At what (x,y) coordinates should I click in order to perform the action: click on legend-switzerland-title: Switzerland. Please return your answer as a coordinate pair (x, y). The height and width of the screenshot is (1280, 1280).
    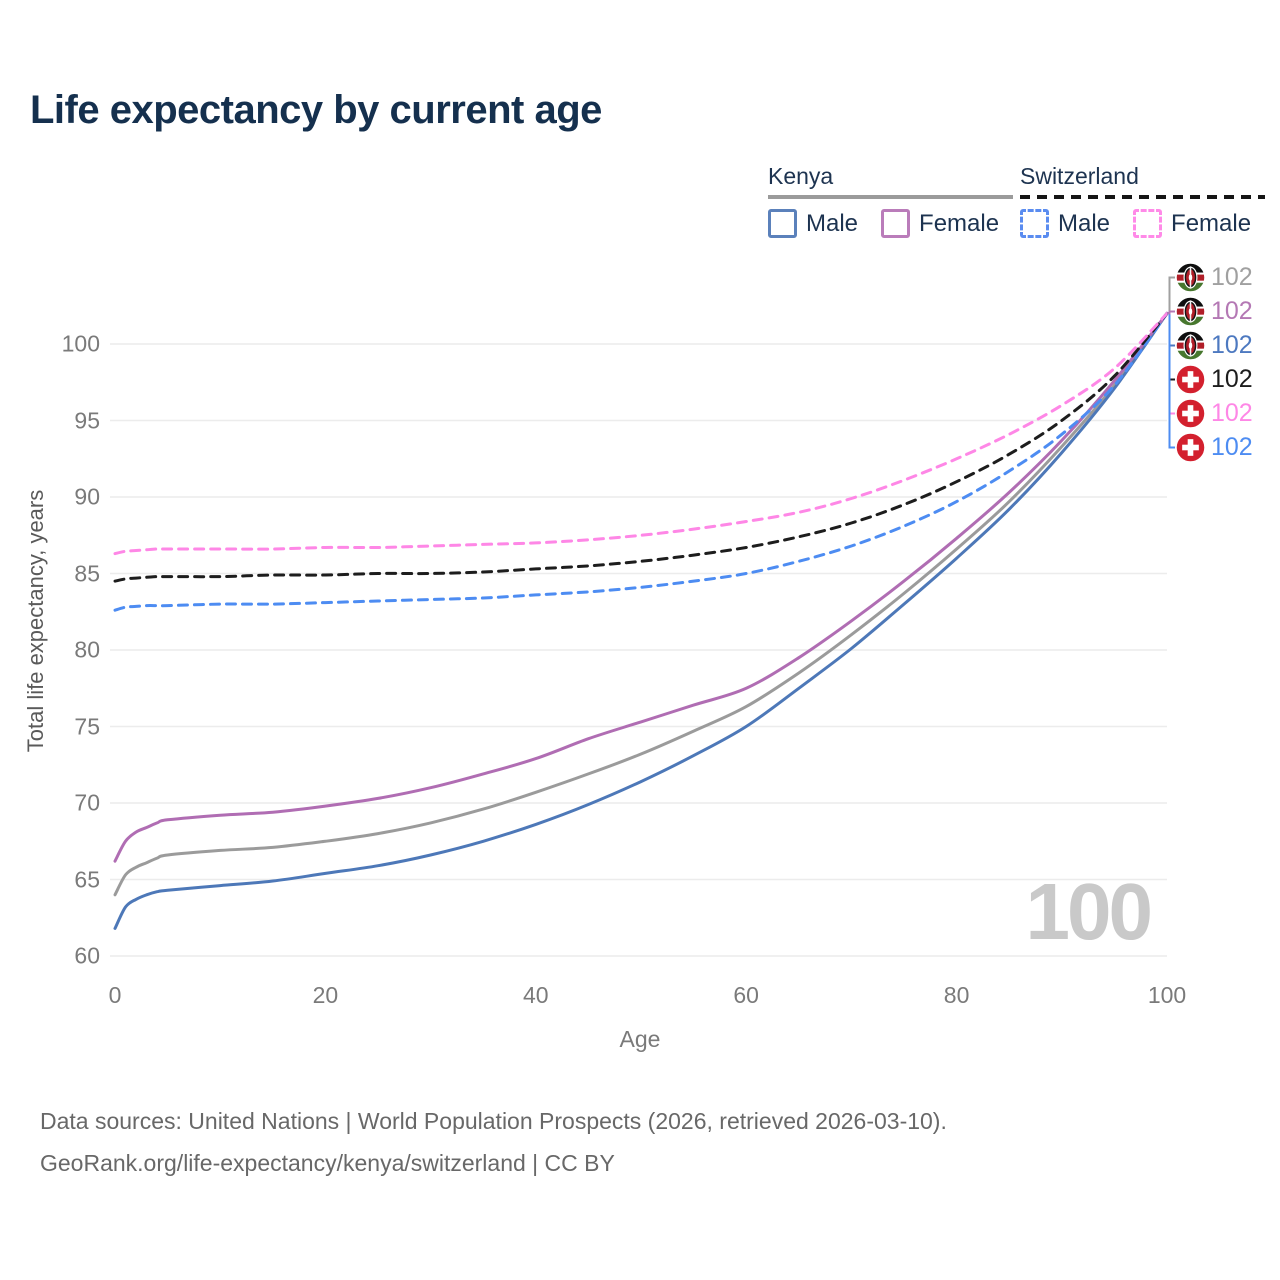
    Looking at the image, I should click on (1079, 176).